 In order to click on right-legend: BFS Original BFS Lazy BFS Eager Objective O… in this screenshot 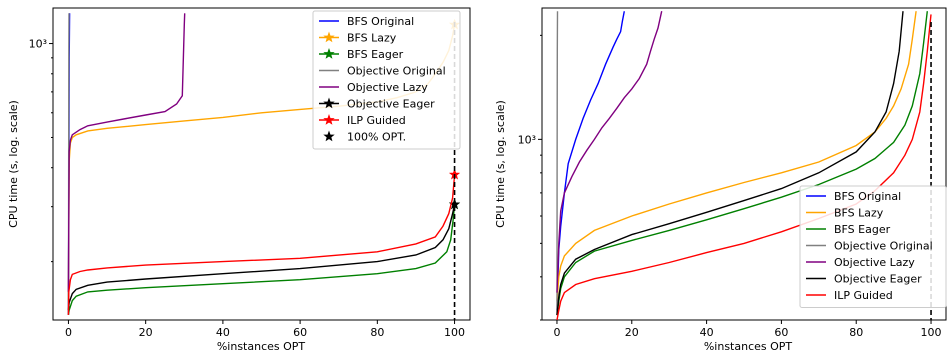, I will do `click(873, 246)`.